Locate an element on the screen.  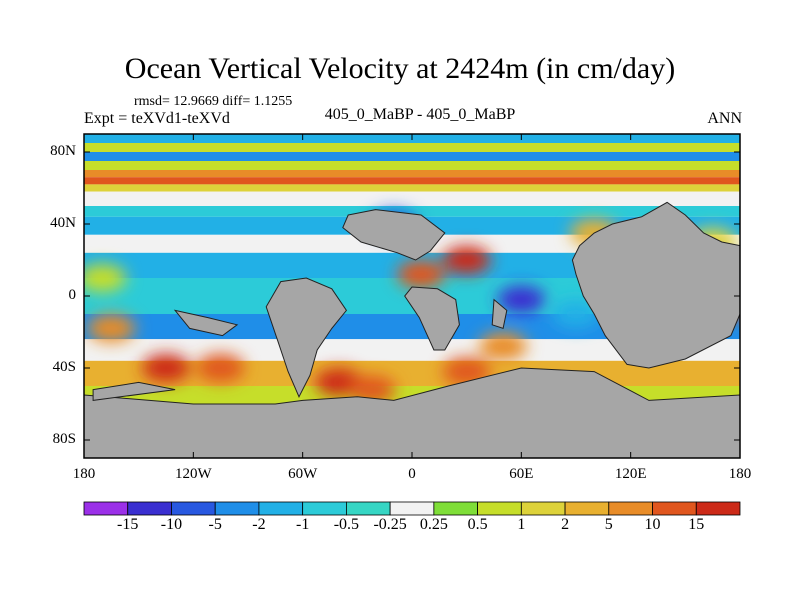
colorbar is located at coordinates (412, 508).